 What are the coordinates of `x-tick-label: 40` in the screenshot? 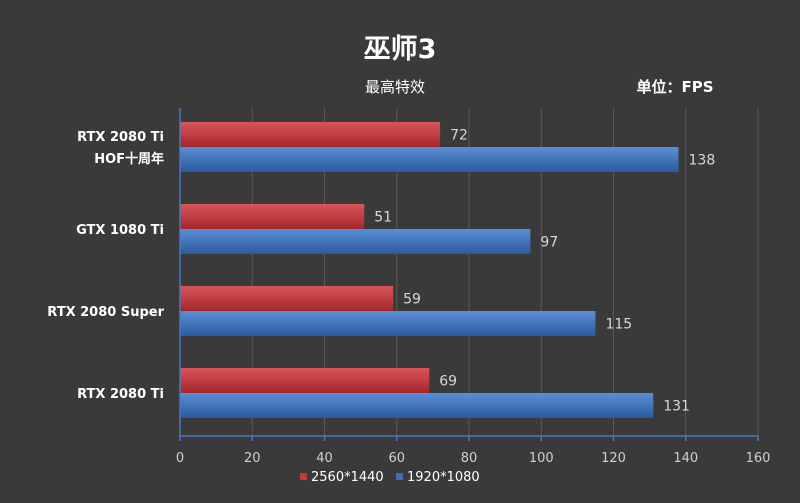 It's located at (324, 458).